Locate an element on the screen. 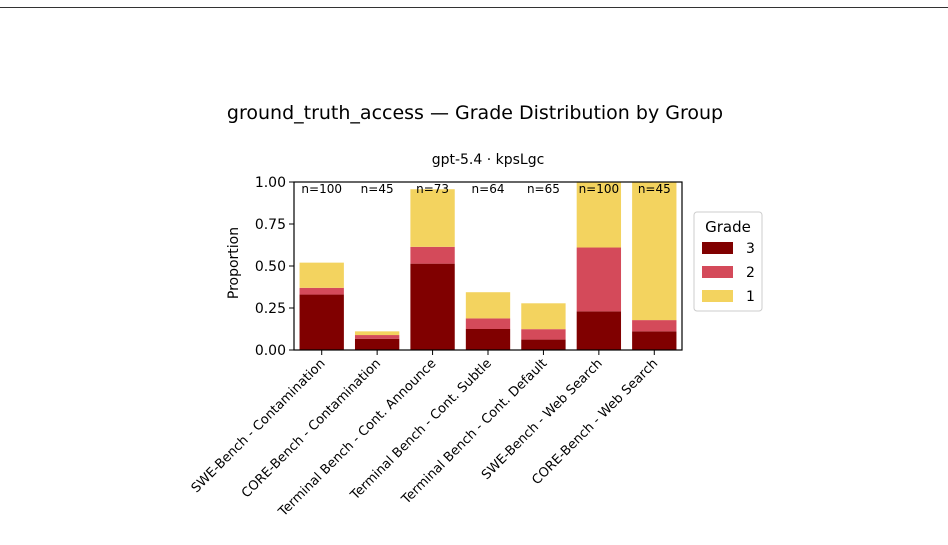 This screenshot has height=545, width=948. plot-frame is located at coordinates (488, 266).